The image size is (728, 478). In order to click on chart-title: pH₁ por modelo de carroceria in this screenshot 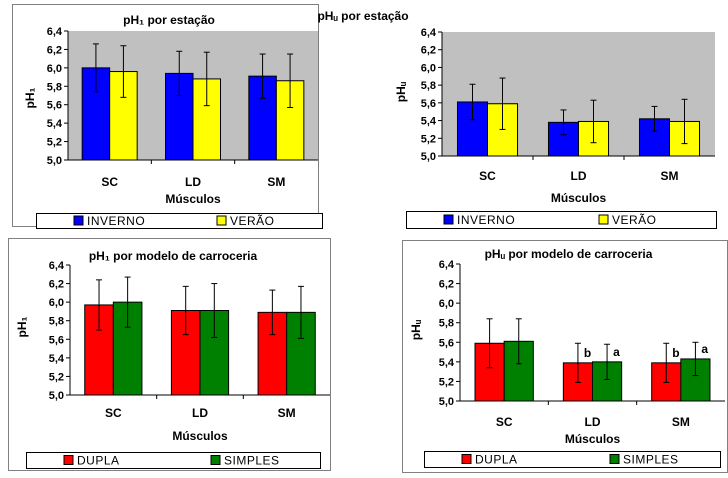, I will do `click(173, 256)`.